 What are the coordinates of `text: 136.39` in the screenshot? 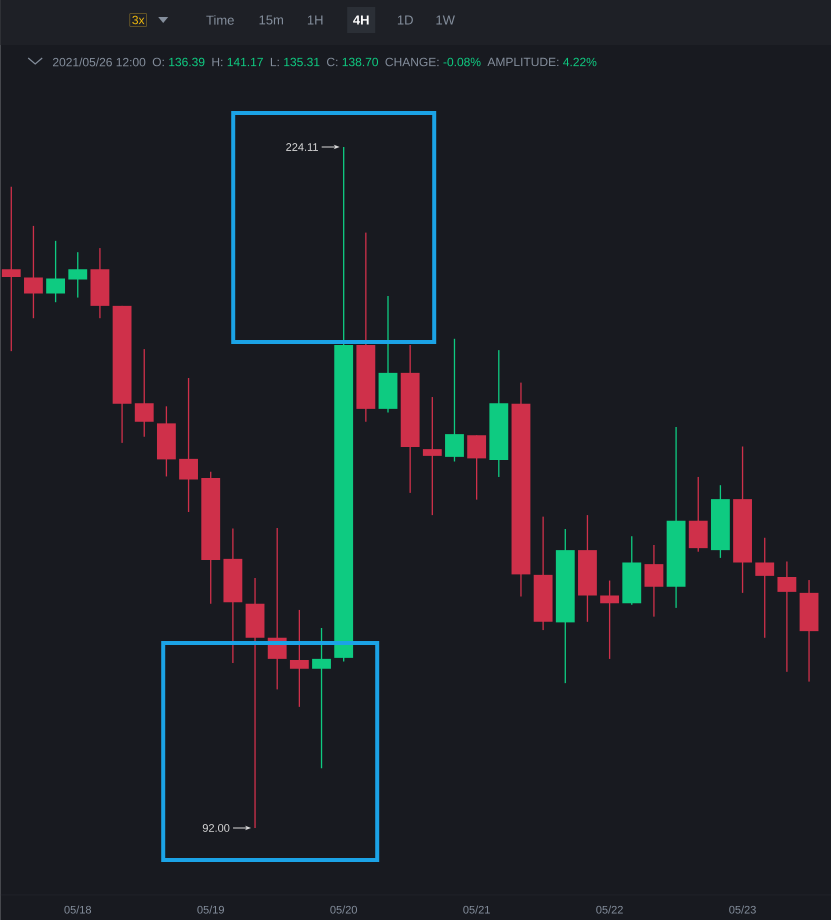 It's located at (186, 62).